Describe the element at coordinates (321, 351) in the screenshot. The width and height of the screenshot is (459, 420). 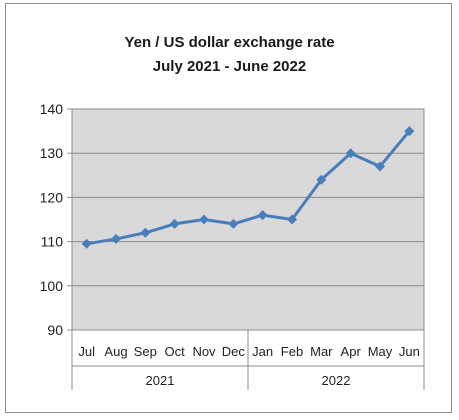
I see `x-tick-label: Mar` at that location.